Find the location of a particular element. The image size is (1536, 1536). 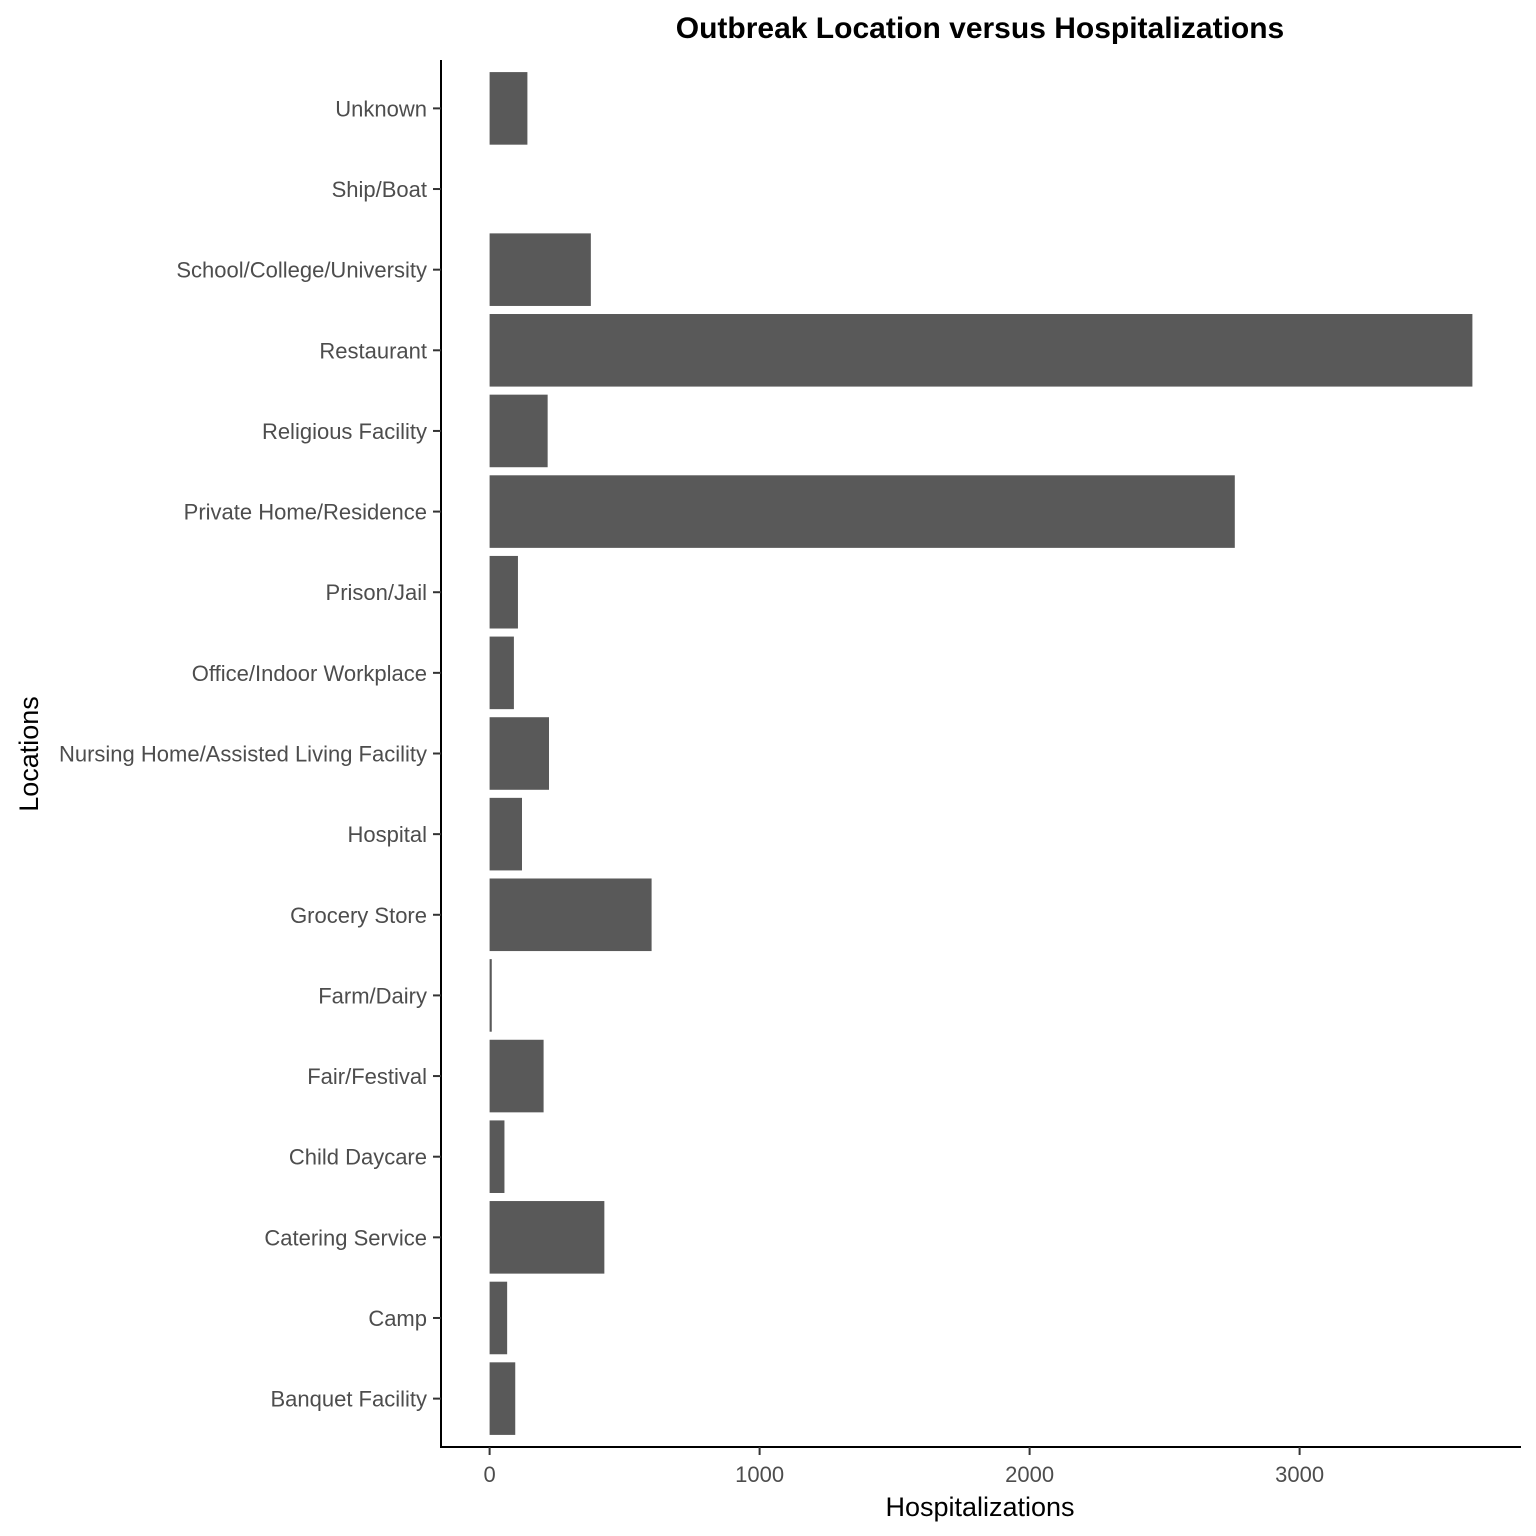

y-axis-title: Locations is located at coordinates (29, 754).